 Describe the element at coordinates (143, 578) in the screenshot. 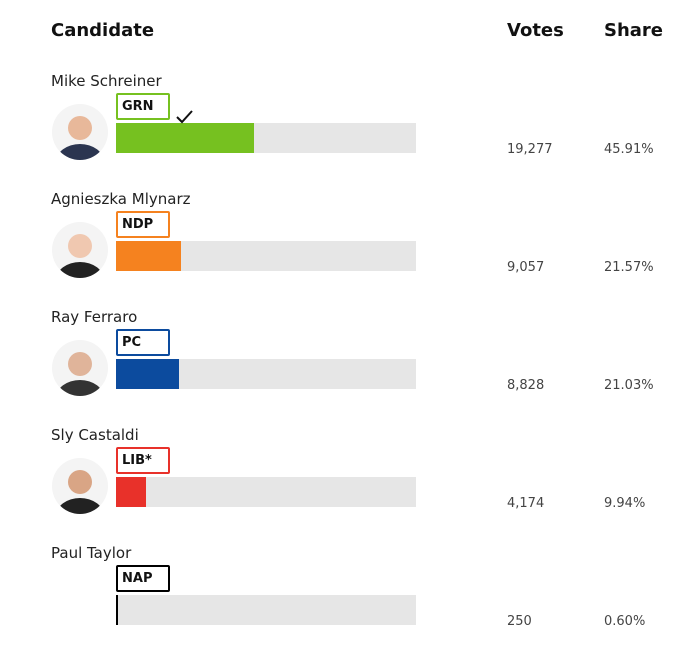

I see `party-label: NAP` at that location.